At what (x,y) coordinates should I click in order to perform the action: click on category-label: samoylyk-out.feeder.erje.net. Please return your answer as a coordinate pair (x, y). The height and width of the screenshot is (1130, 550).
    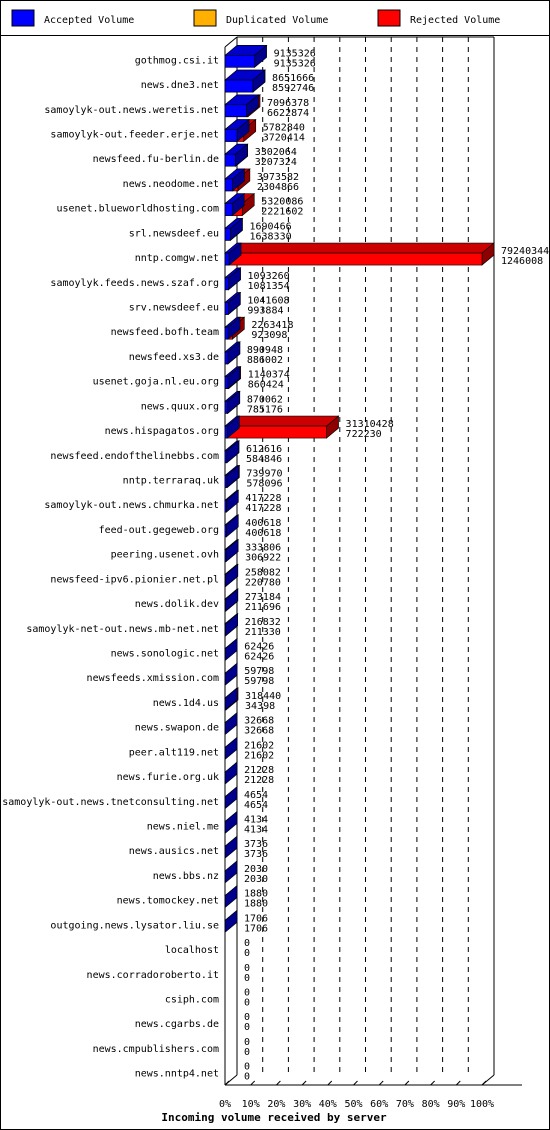
    Looking at the image, I should click on (134, 135).